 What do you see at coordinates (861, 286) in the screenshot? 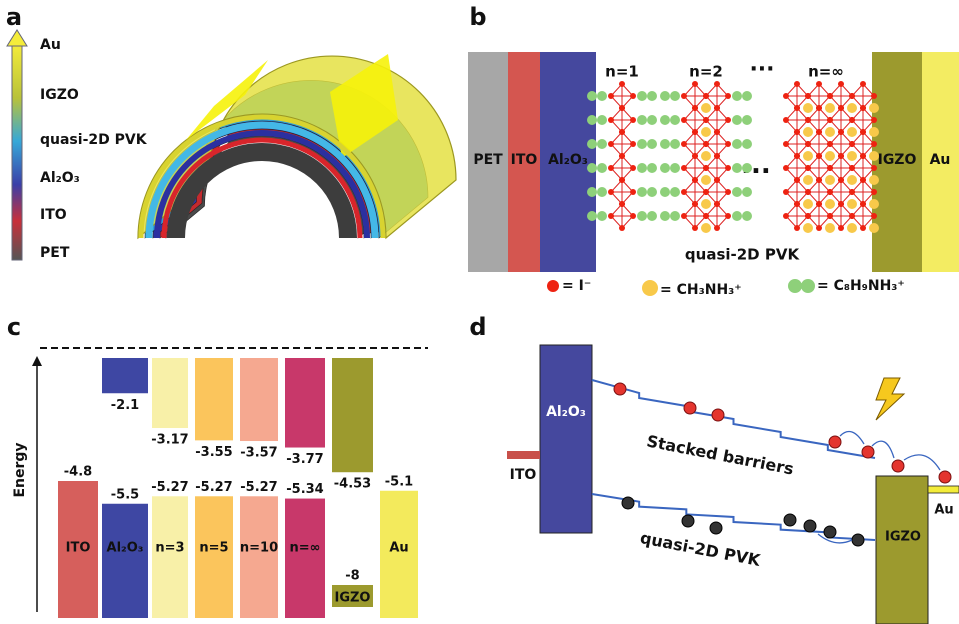
I see `legend-text: = C₈H₉NH₃⁺` at bounding box center [861, 286].